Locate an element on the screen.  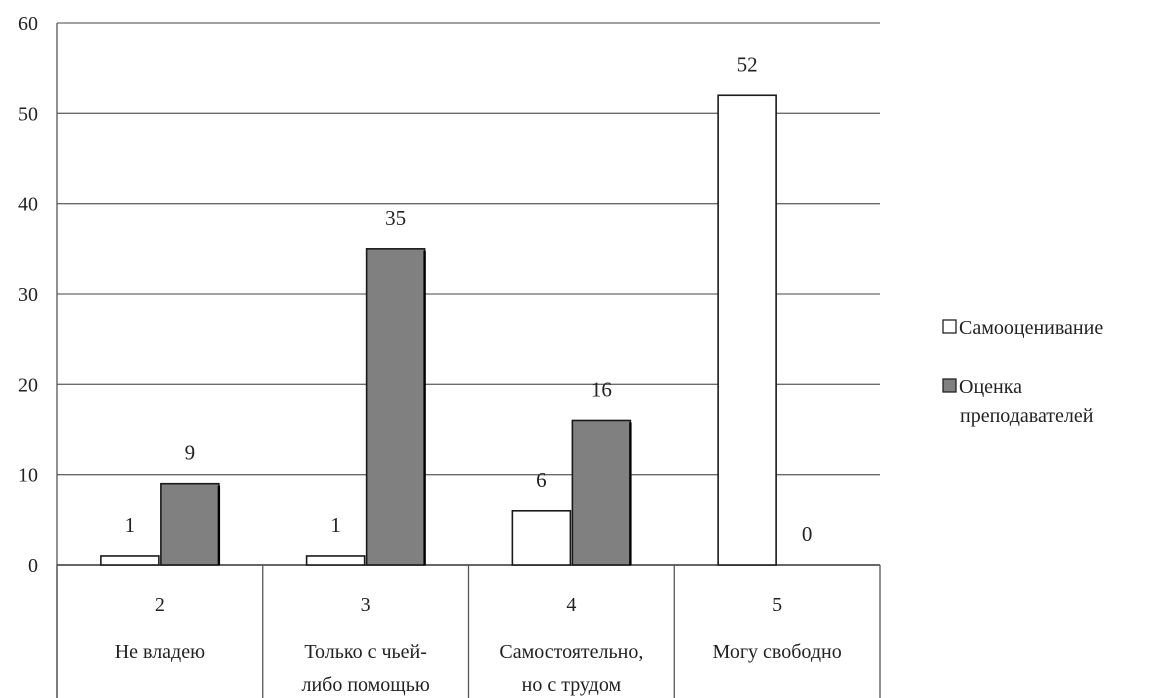
data-label: 52 is located at coordinates (747, 64).